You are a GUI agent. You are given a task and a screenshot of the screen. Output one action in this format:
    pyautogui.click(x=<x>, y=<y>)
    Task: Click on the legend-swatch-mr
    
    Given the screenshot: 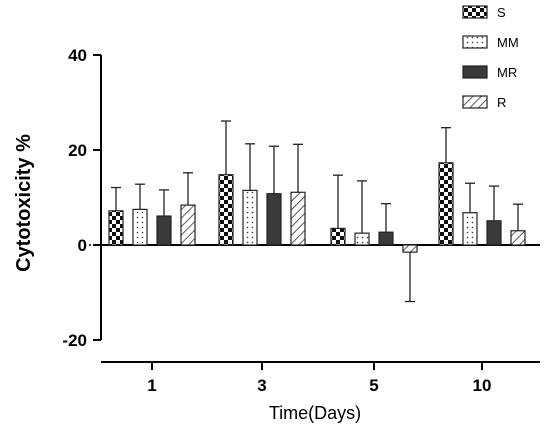 What is the action you would take?
    pyautogui.click(x=475, y=72)
    